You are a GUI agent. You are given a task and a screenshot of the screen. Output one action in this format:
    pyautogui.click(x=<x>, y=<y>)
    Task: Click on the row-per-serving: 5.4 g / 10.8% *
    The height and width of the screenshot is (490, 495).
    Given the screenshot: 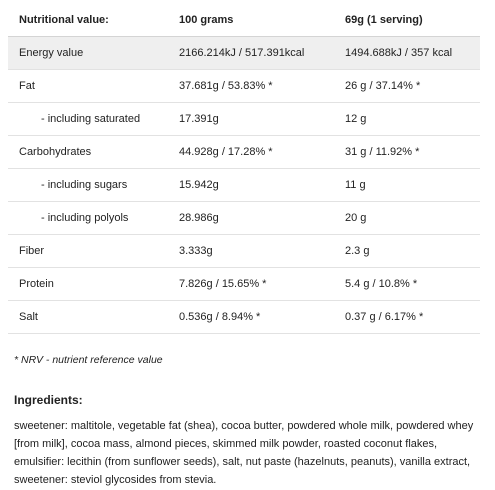 What is the action you would take?
    pyautogui.click(x=407, y=284)
    